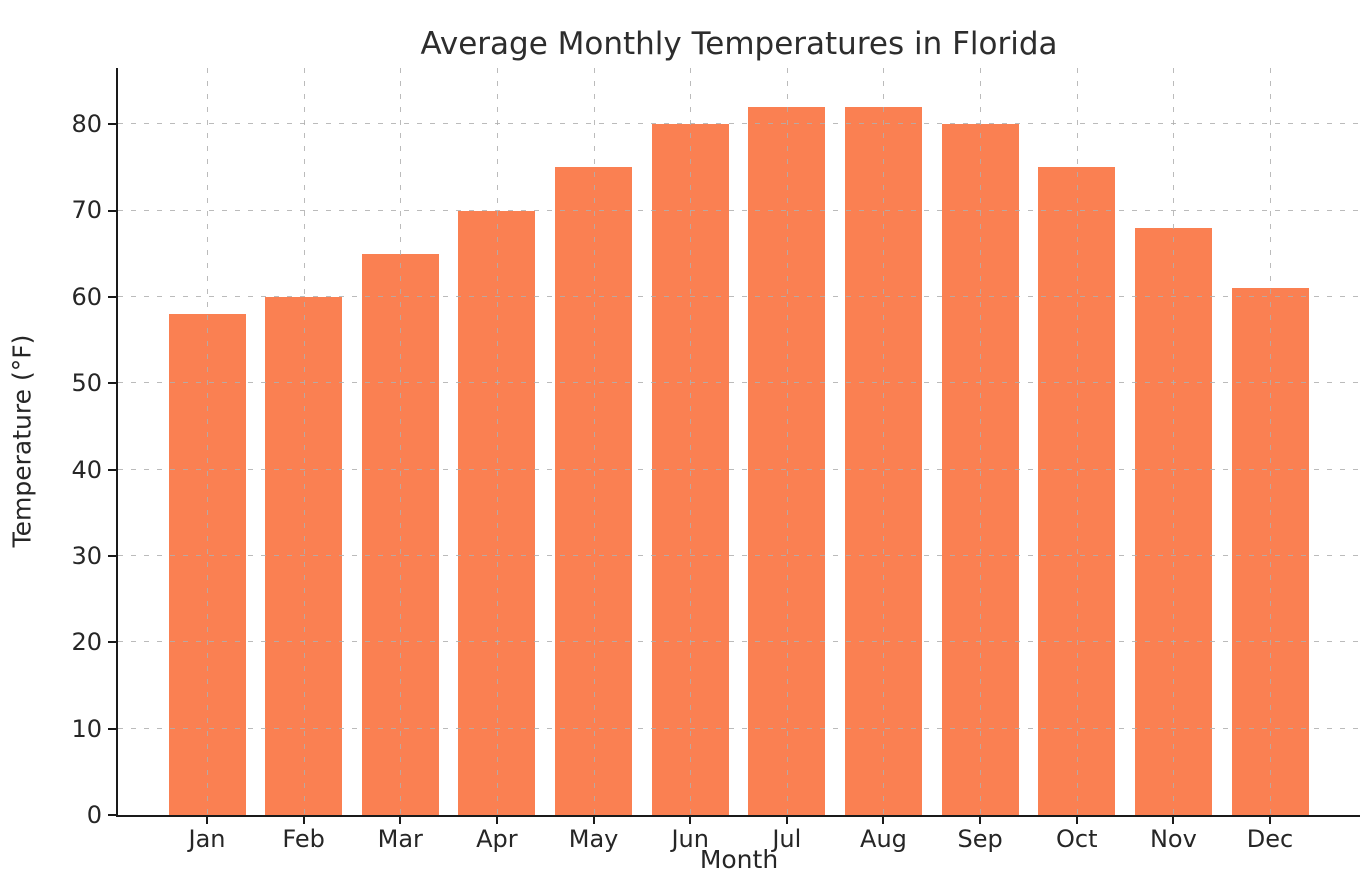 The image size is (1372, 888). I want to click on x-tick-mark-may, so click(593, 820).